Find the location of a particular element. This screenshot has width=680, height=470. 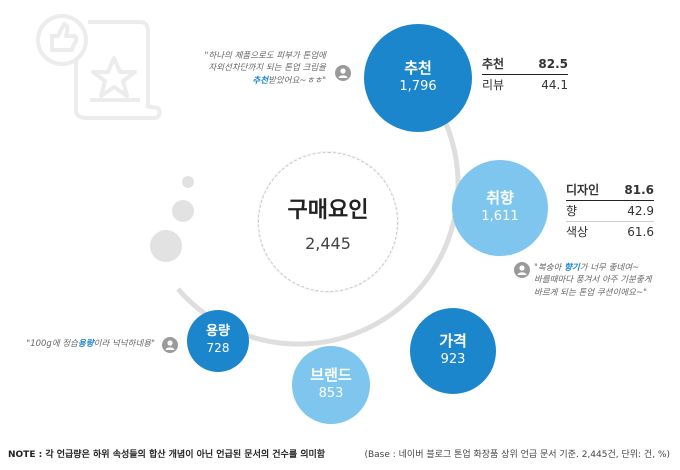

quote-line: 추천받았어요~ㅎㅎ" is located at coordinates (265, 81).